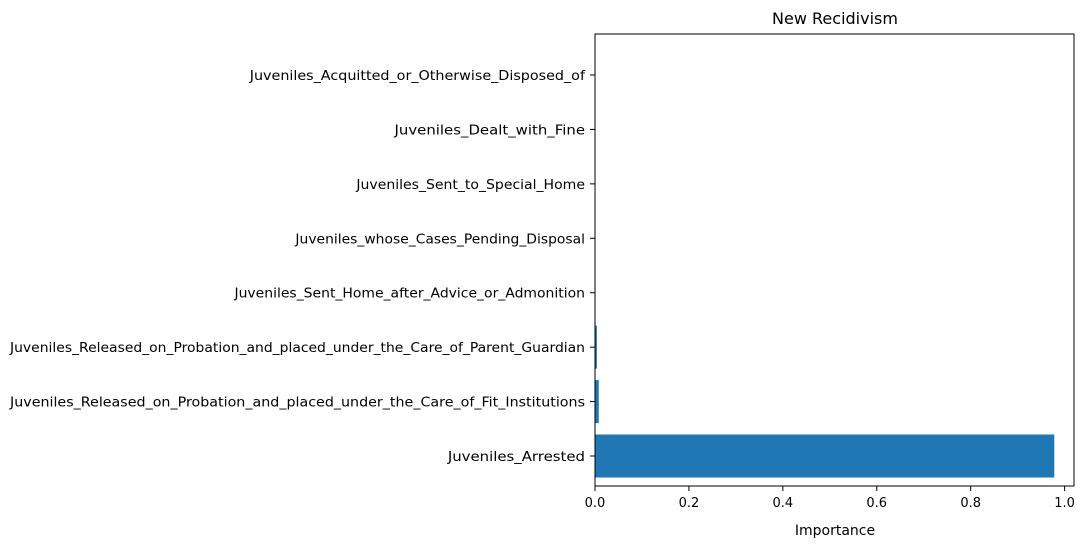 This screenshot has width=1085, height=551. I want to click on y-tick-label-3: Juveniles_whose_Cases_Pending_Disposal, so click(439, 239).